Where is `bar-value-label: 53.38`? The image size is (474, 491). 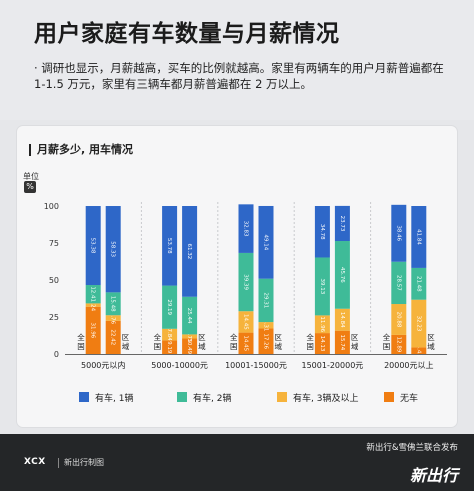
bar-value-label: 53.38 is located at coordinates (93, 246).